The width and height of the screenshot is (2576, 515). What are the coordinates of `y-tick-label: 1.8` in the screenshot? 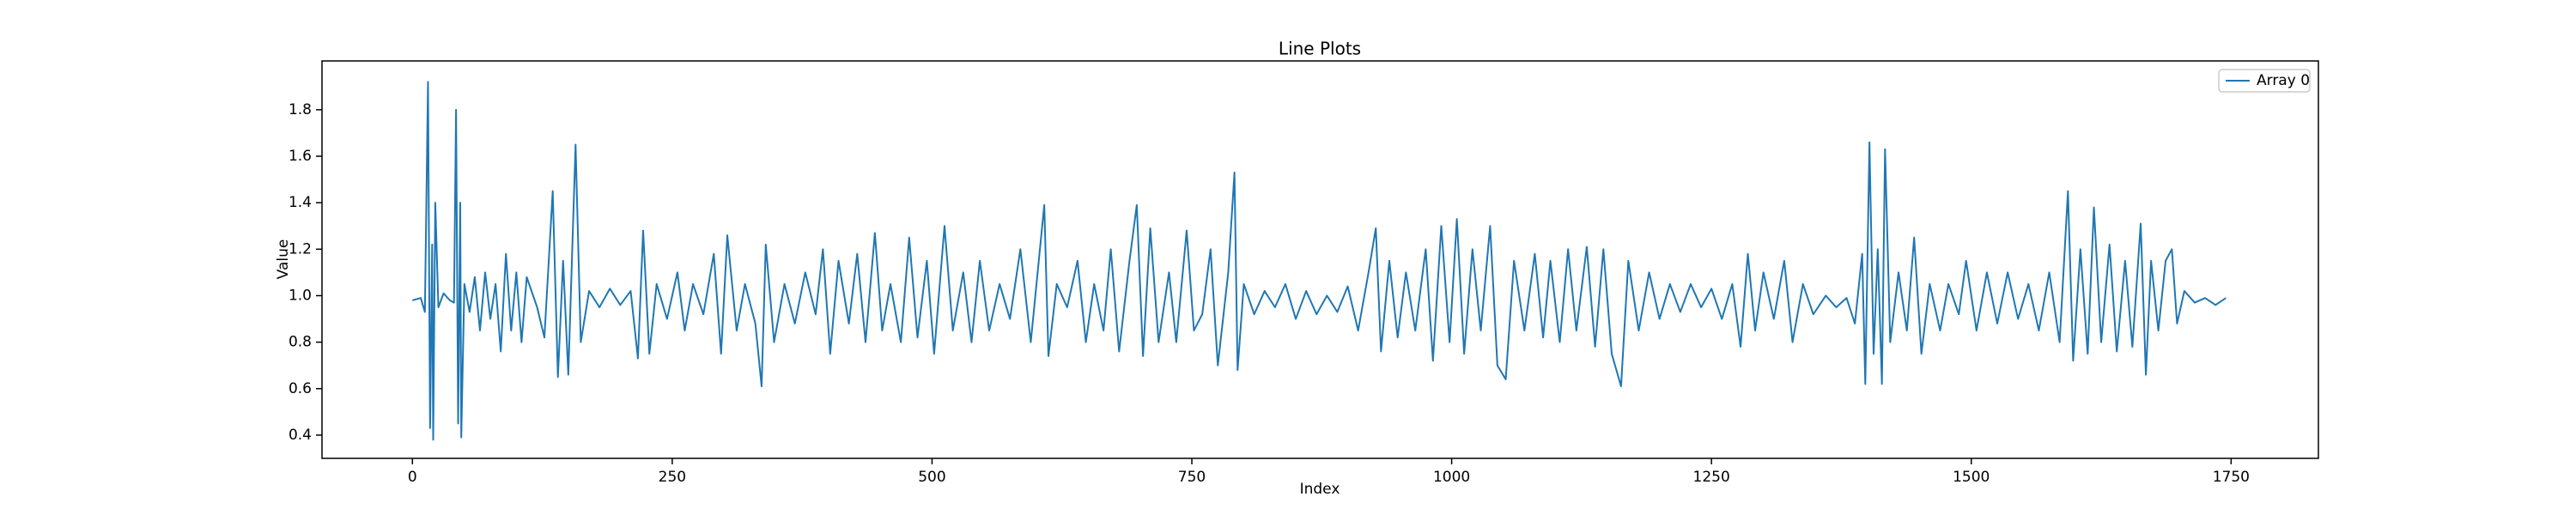 It's located at (301, 109).